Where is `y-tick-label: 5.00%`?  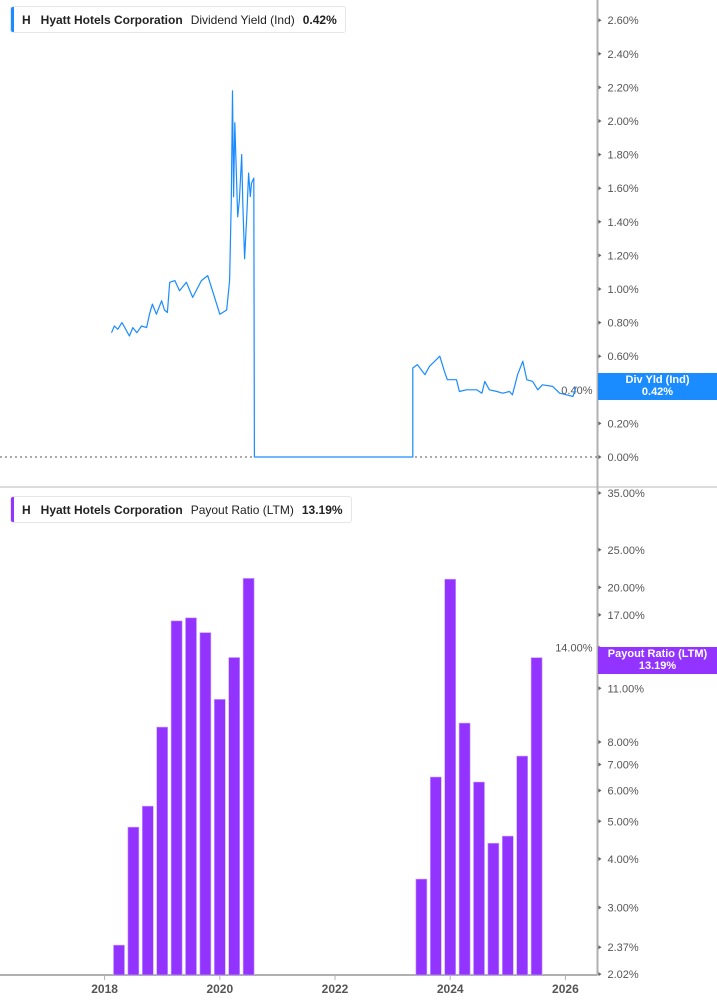
y-tick-label: 5.00% is located at coordinates (623, 822).